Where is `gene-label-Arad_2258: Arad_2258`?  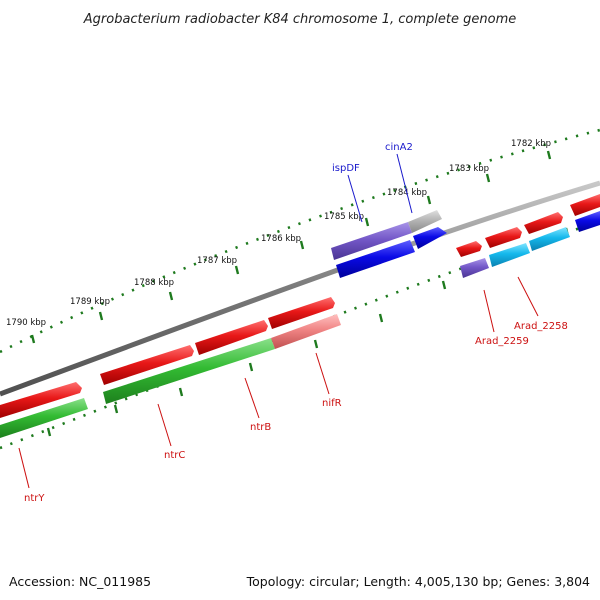 gene-label-Arad_2258: Arad_2258 is located at coordinates (541, 326).